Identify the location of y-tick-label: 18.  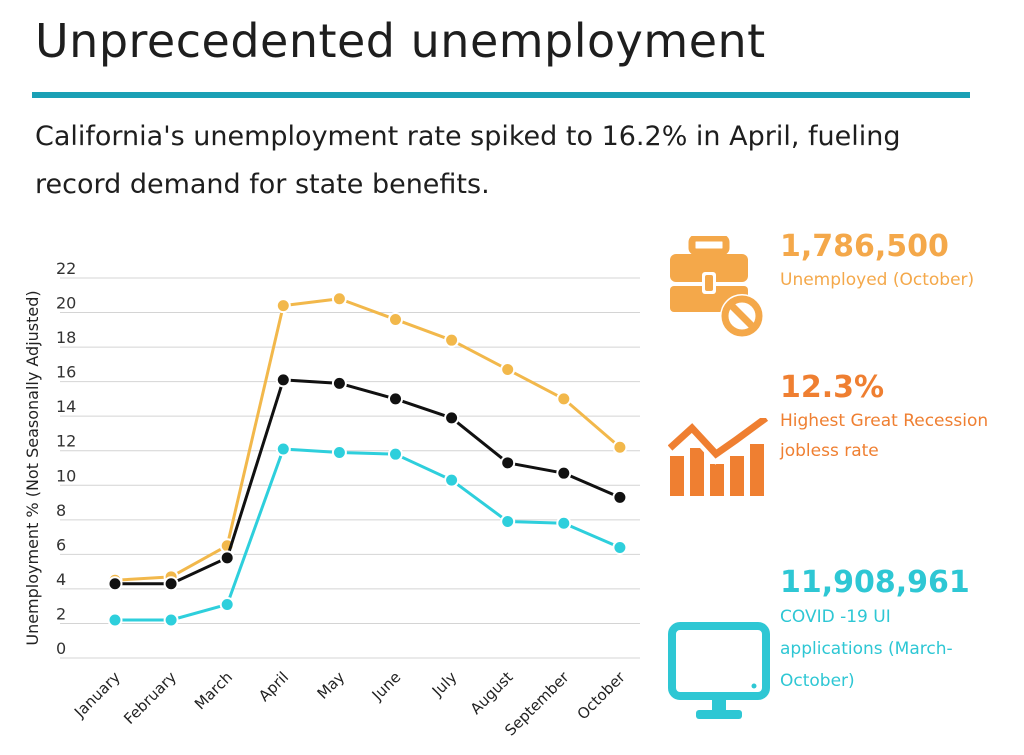
(66, 337).